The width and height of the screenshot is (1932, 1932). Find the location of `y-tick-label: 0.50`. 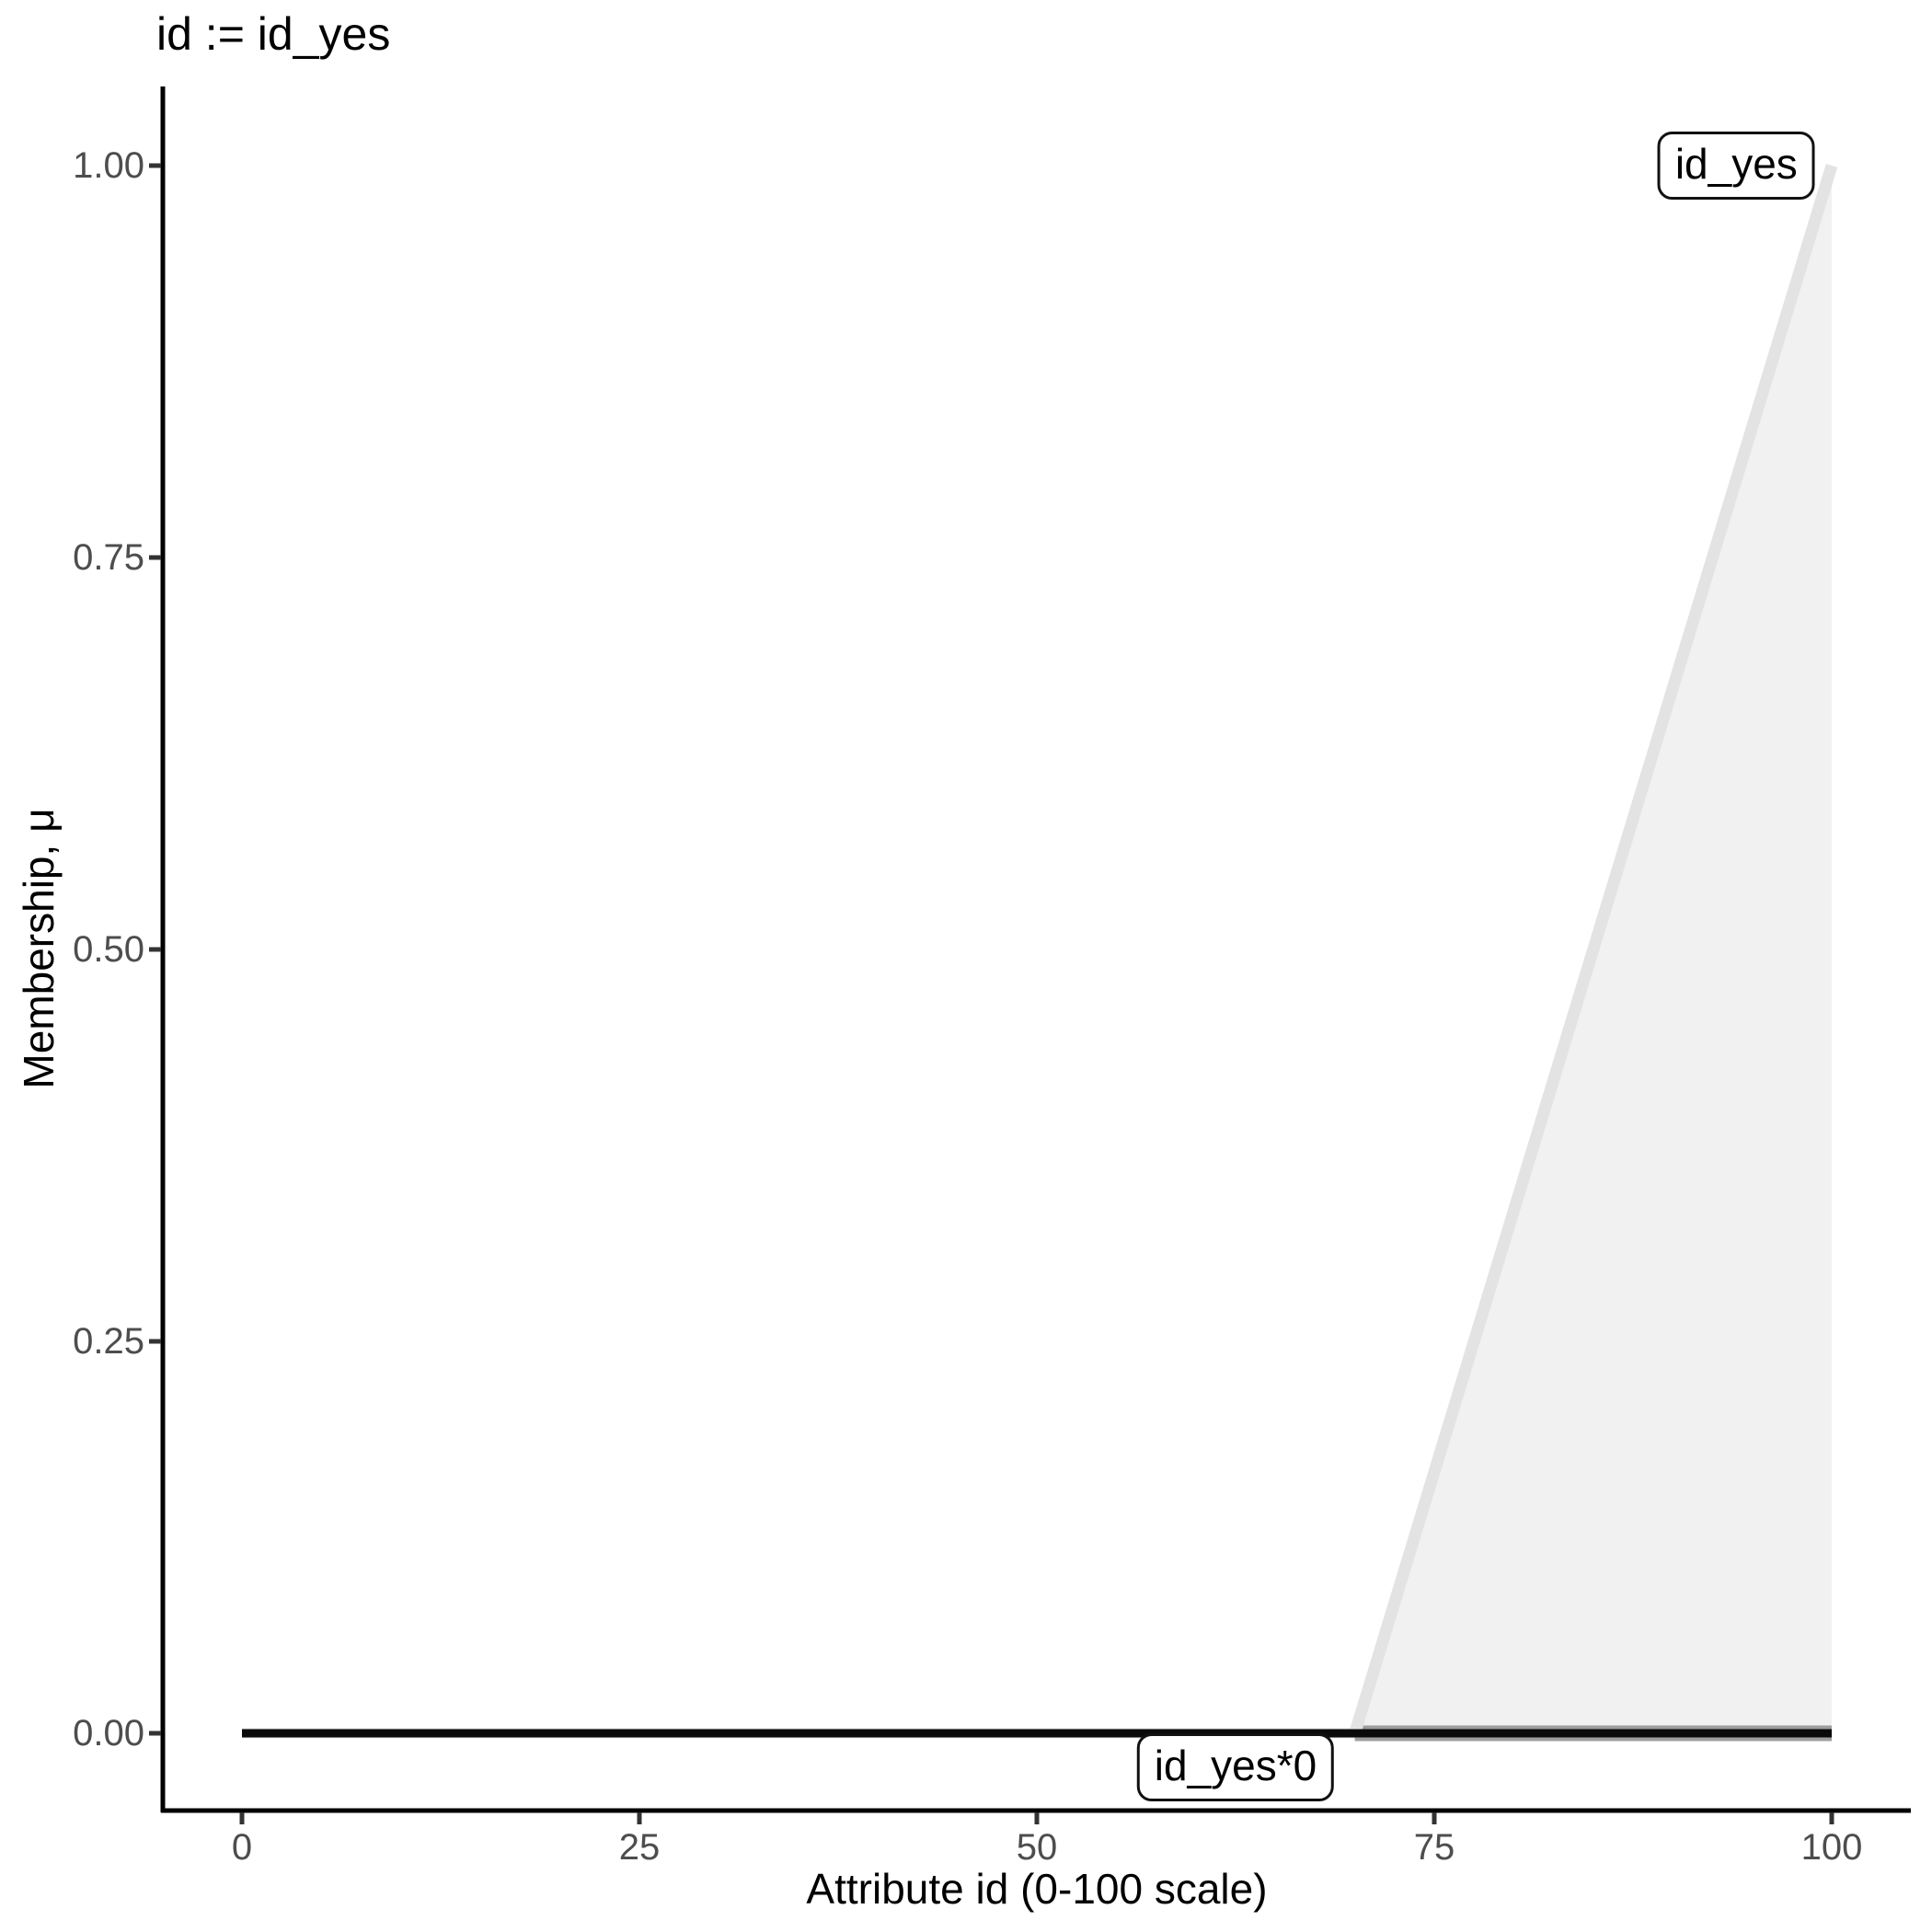

y-tick-label: 0.50 is located at coordinates (108, 949).